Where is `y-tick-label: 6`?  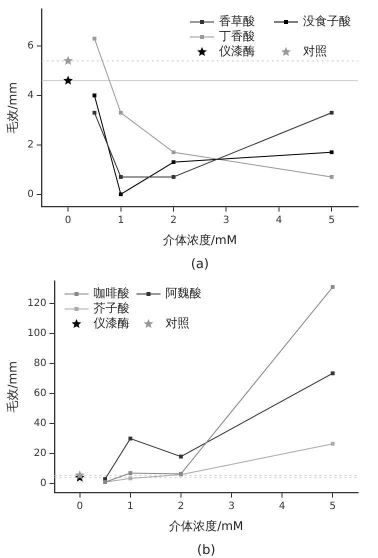 y-tick-label: 6 is located at coordinates (30, 46).